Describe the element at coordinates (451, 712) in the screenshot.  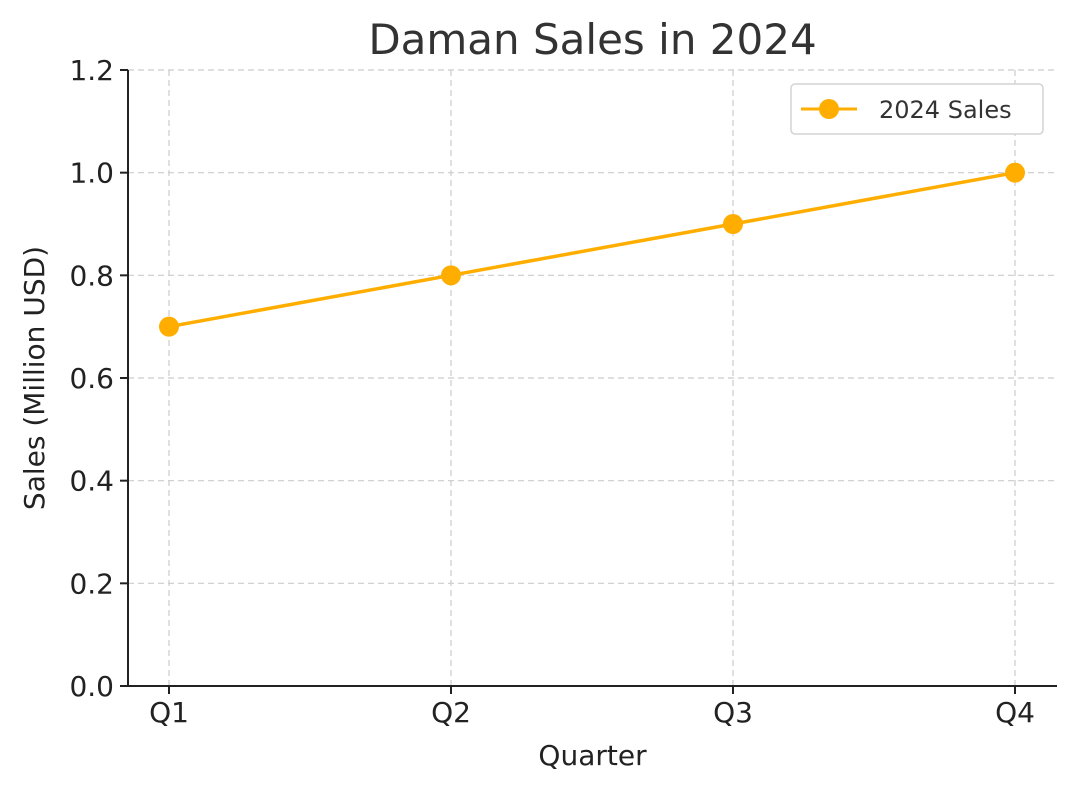
I see `x-tick-label: Q2` at that location.